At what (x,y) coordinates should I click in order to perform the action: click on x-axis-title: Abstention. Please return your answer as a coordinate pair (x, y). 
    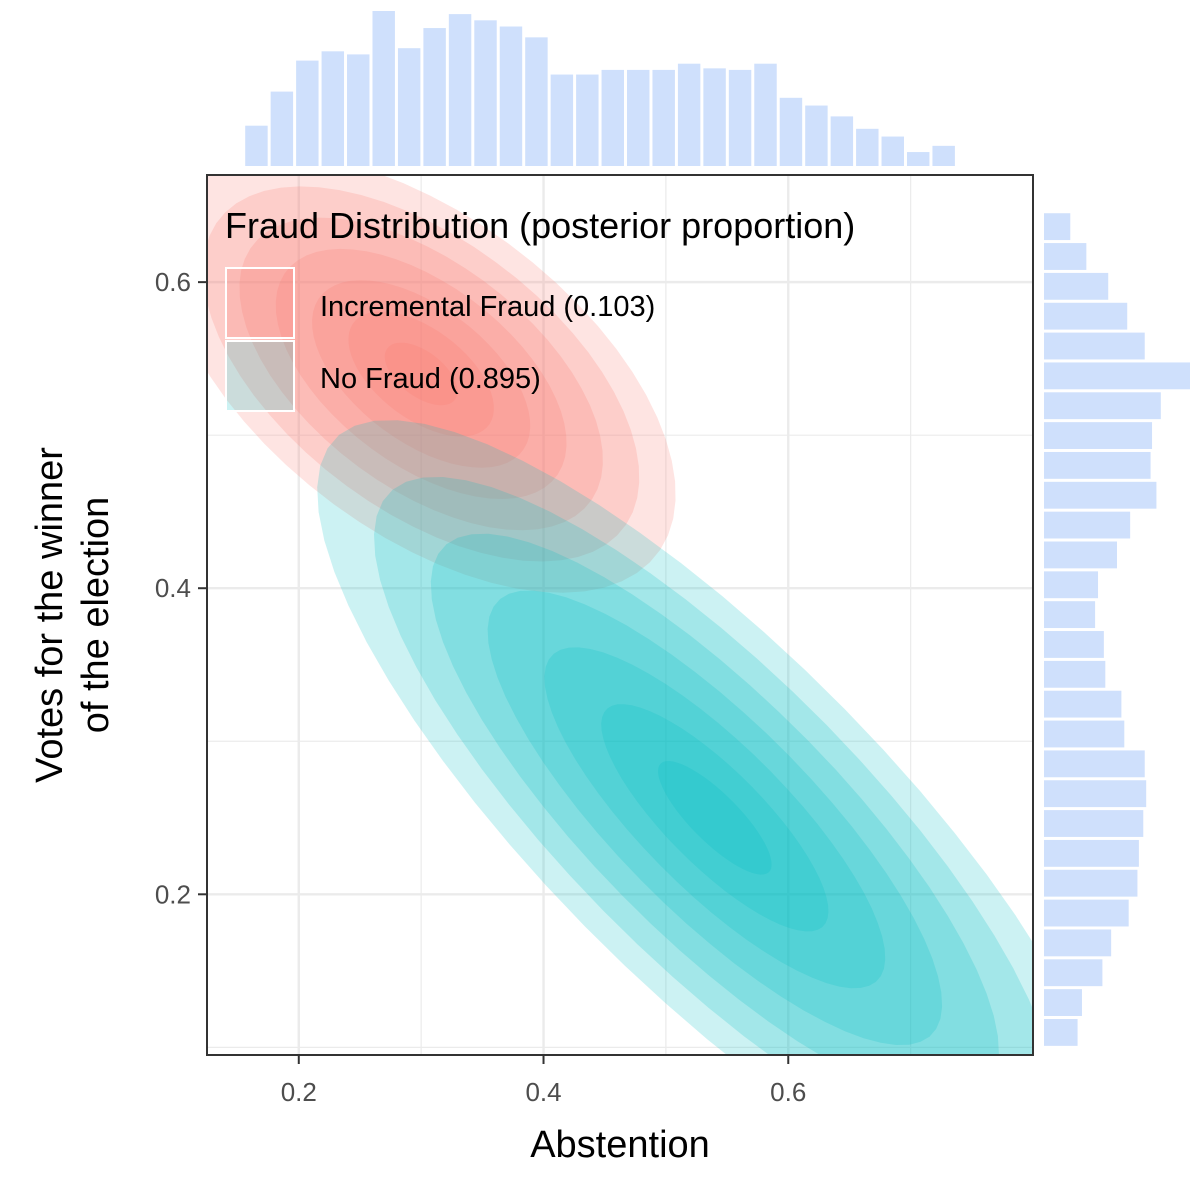
    Looking at the image, I should click on (620, 1145).